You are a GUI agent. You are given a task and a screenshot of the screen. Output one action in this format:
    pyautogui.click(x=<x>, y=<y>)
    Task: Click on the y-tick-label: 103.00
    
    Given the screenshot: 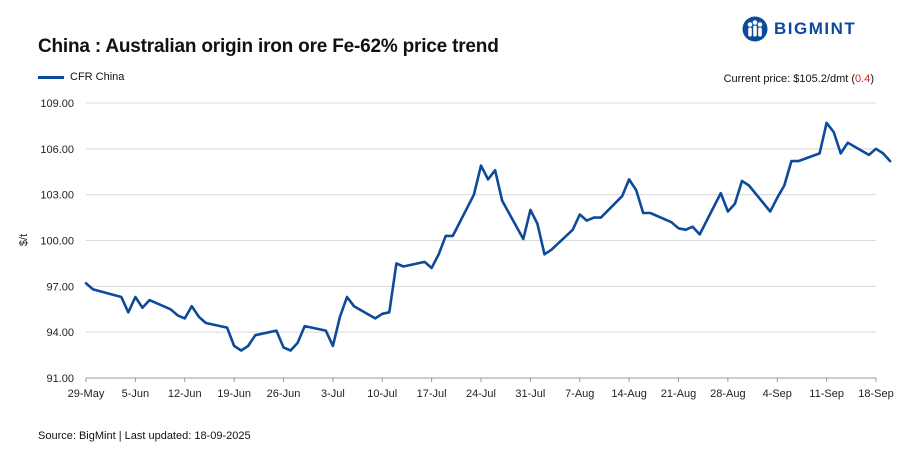 What is the action you would take?
    pyautogui.click(x=57, y=196)
    